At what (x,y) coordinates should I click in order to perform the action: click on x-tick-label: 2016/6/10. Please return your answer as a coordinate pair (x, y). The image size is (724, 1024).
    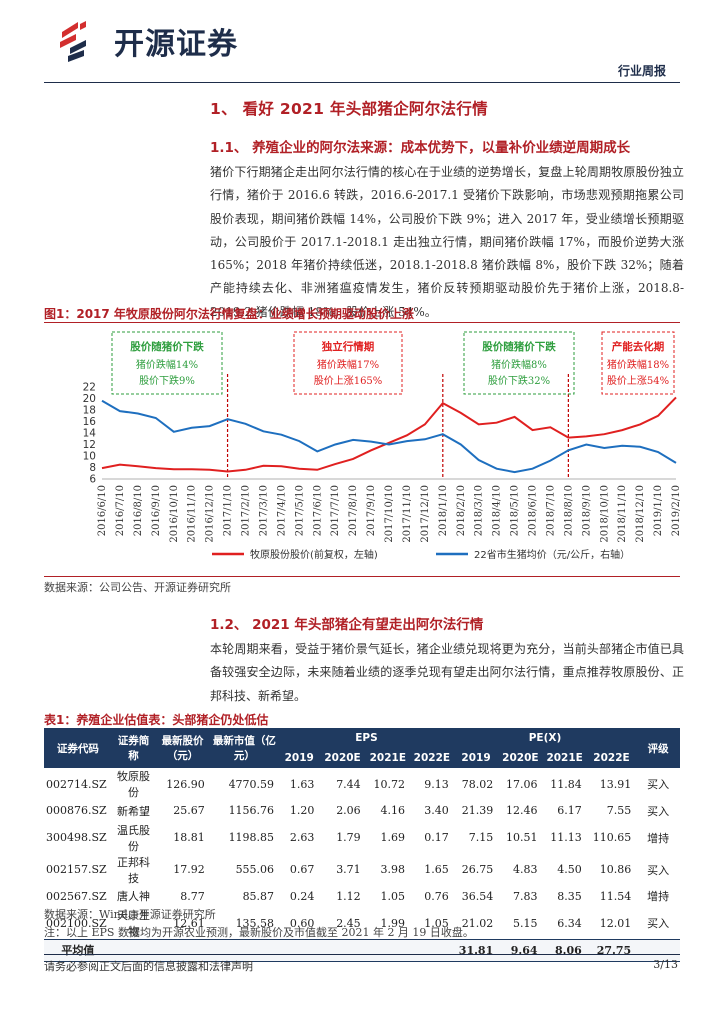
    Looking at the image, I should click on (102, 510).